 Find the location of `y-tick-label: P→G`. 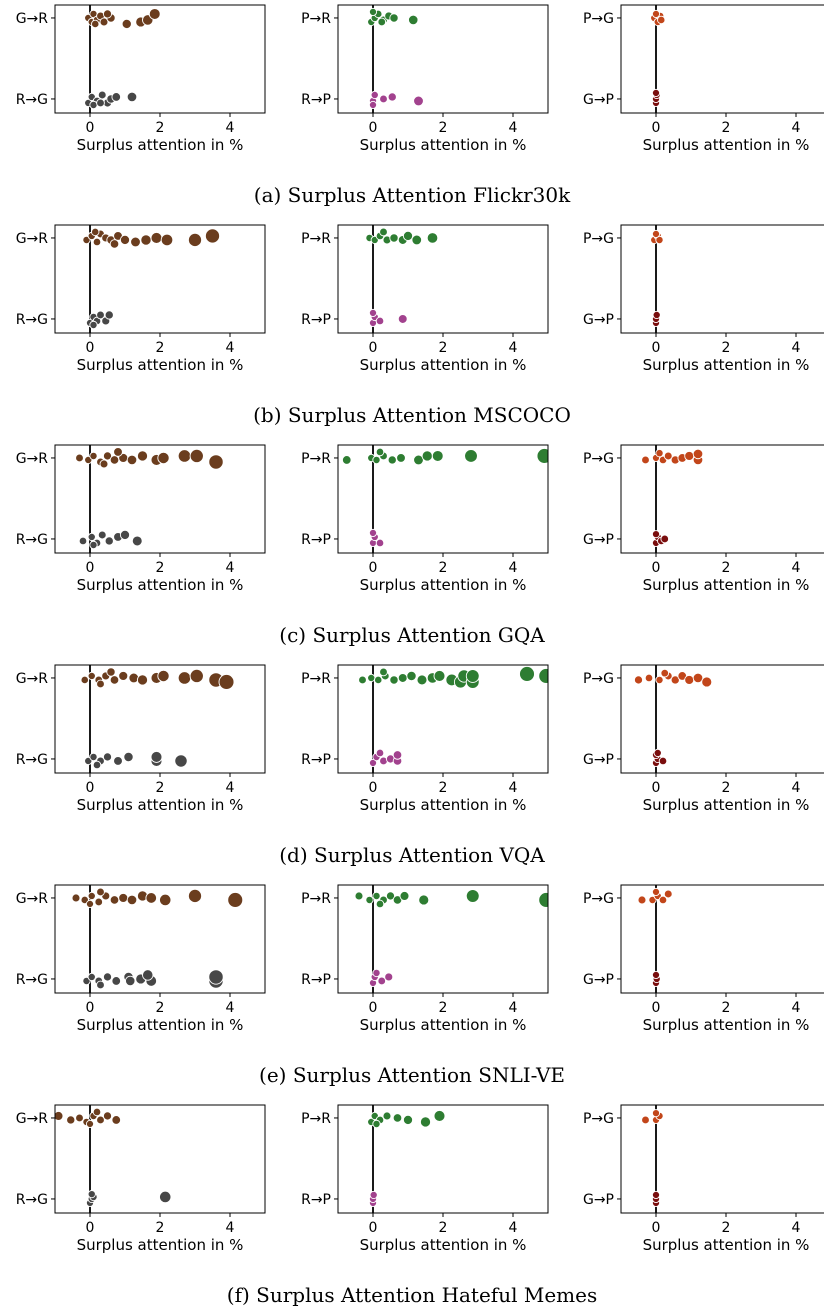

y-tick-label: P→G is located at coordinates (598, 459).